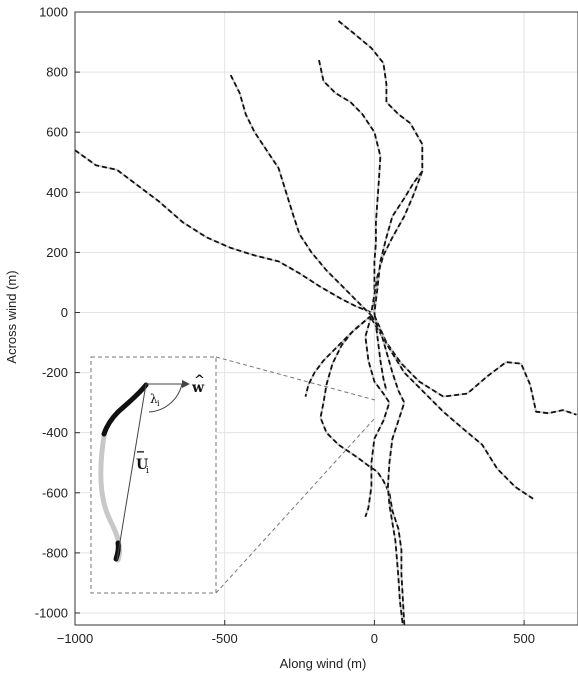 The image size is (578, 675). I want to click on x-tick-label: 500, so click(524, 638).